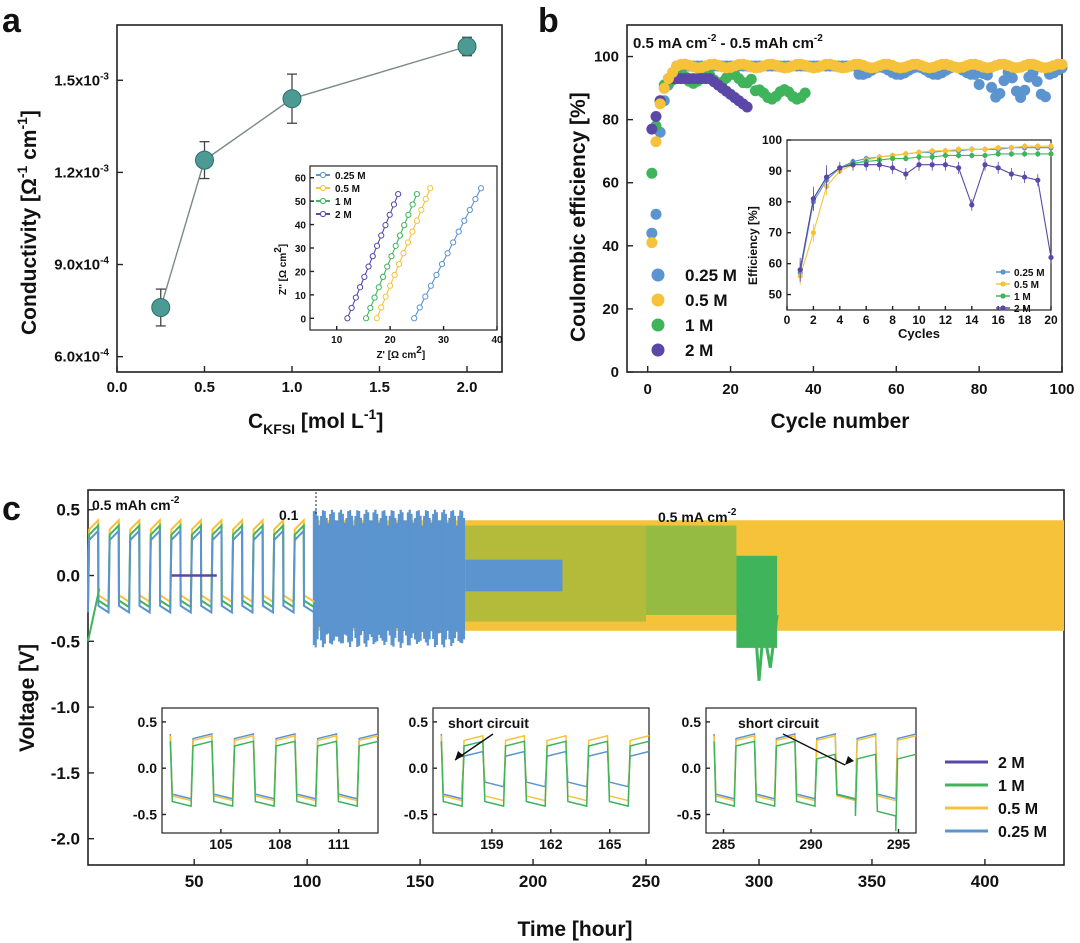  I want to click on panel-c-inset-xtick-label: 295, so click(899, 844).